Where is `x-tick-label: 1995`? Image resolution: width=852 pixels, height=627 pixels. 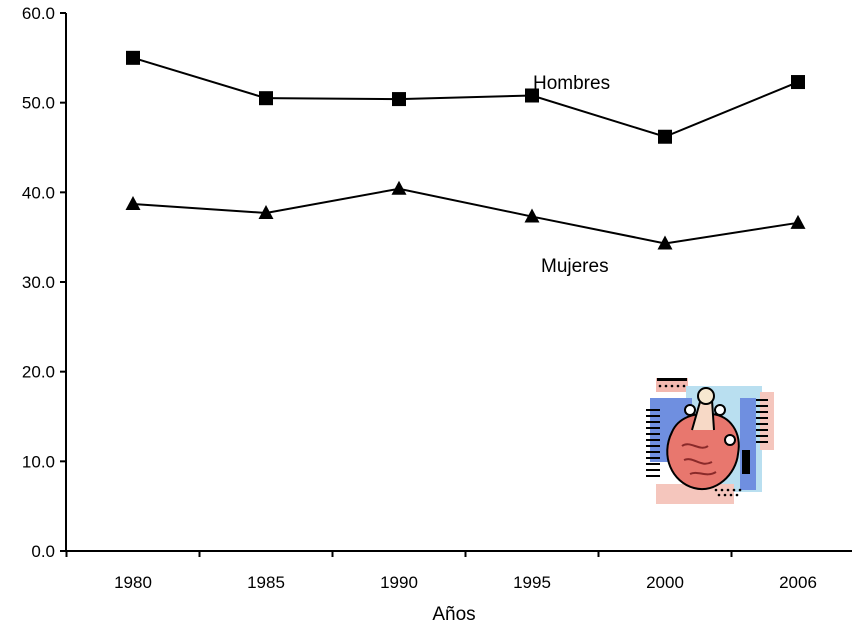
x-tick-label: 1995 is located at coordinates (532, 582).